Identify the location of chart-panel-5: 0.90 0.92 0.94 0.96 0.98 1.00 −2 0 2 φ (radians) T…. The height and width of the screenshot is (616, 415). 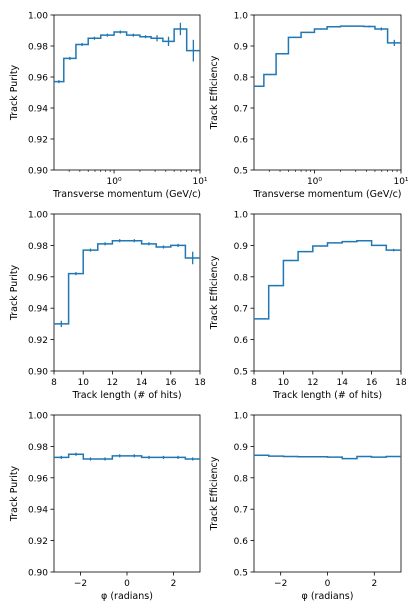
(105, 507).